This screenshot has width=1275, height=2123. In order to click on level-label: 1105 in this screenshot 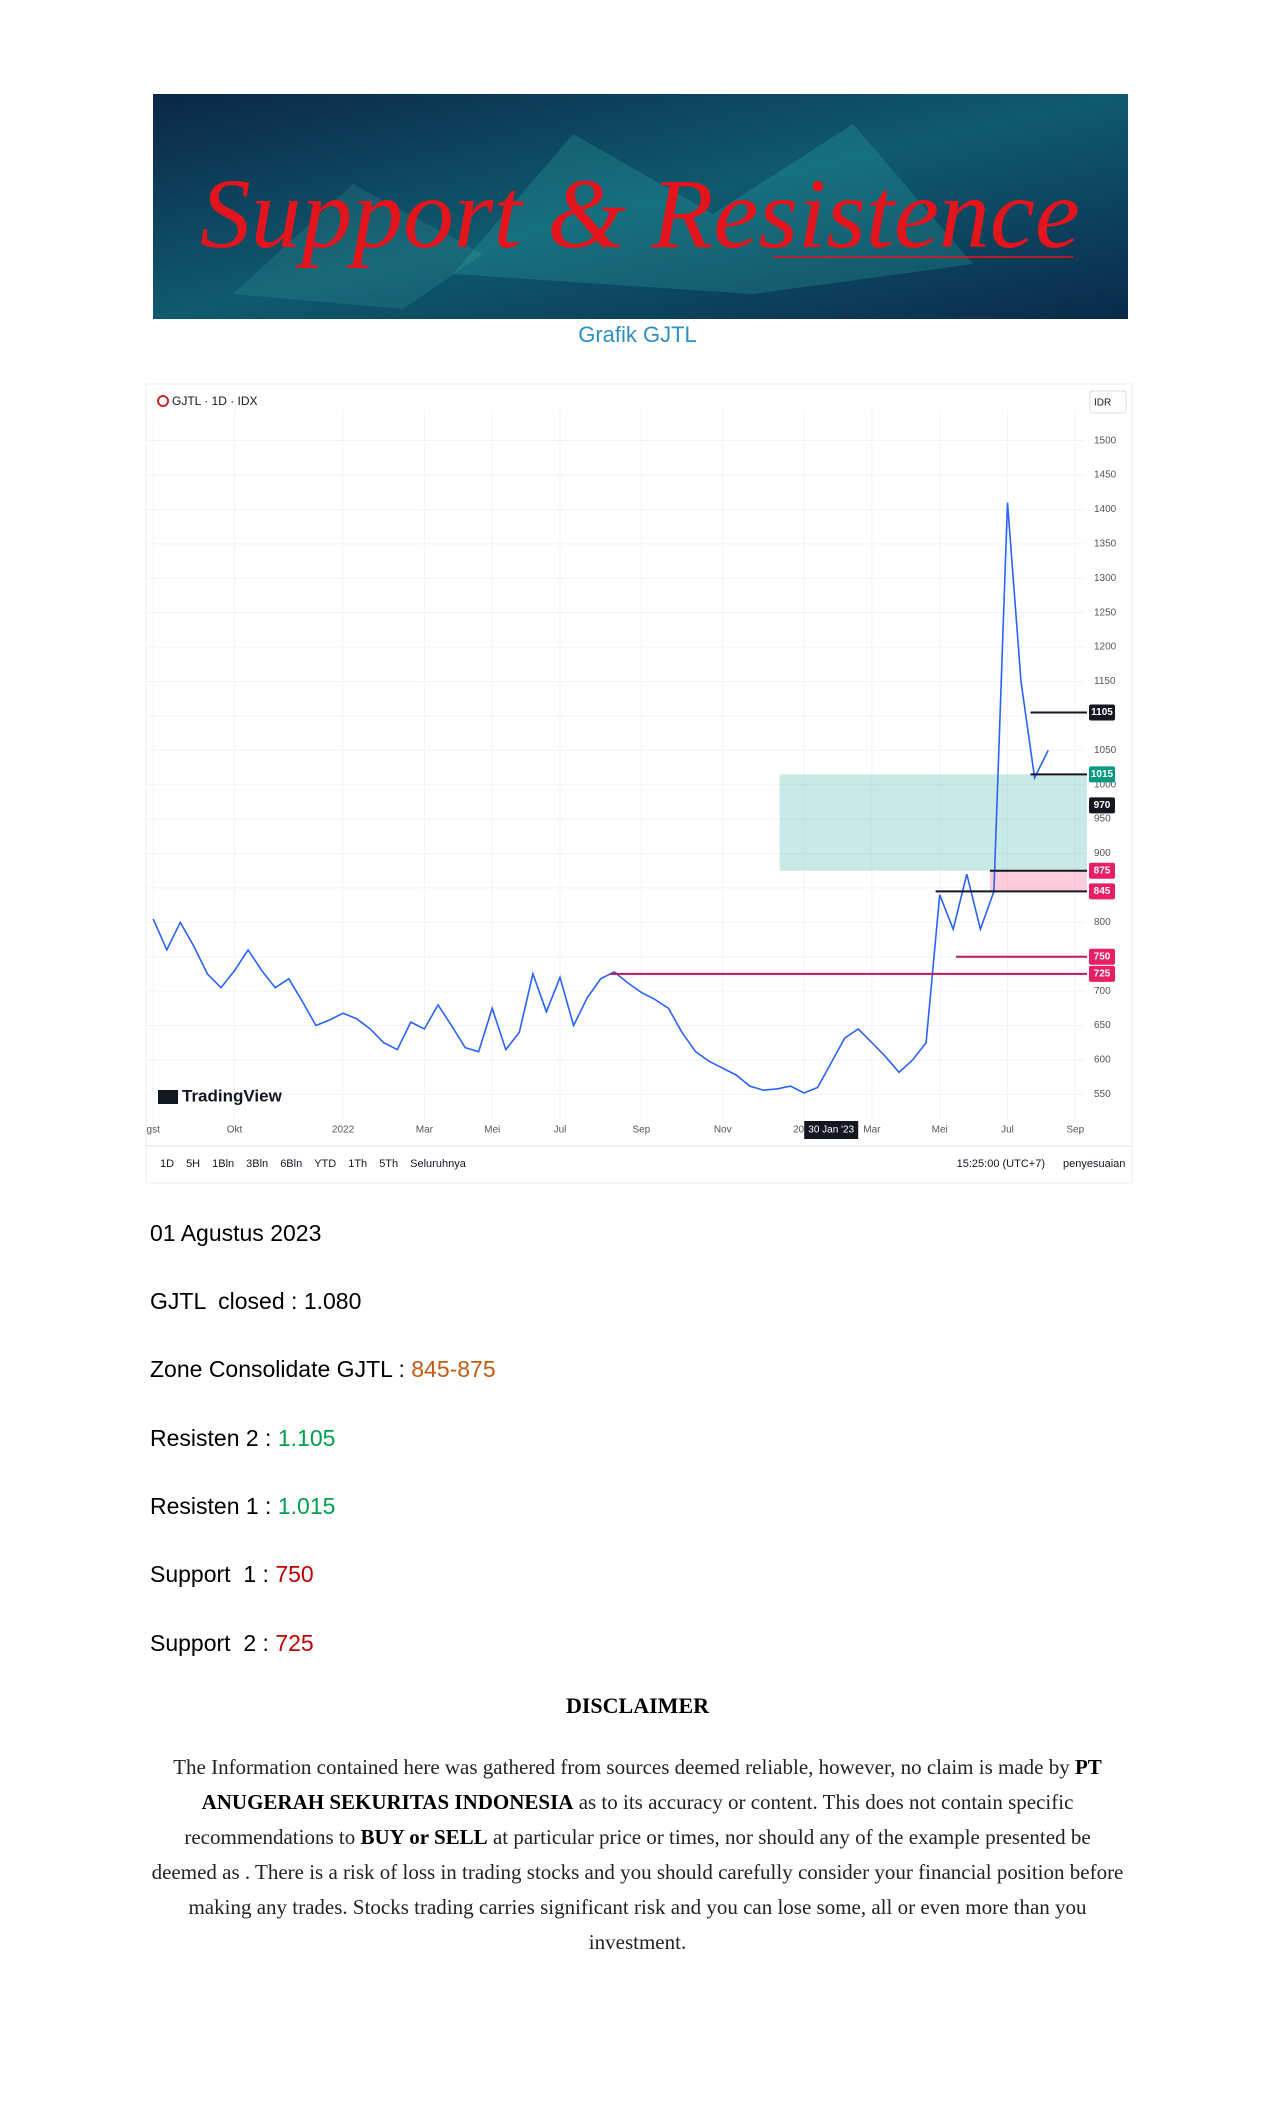, I will do `click(1102, 712)`.